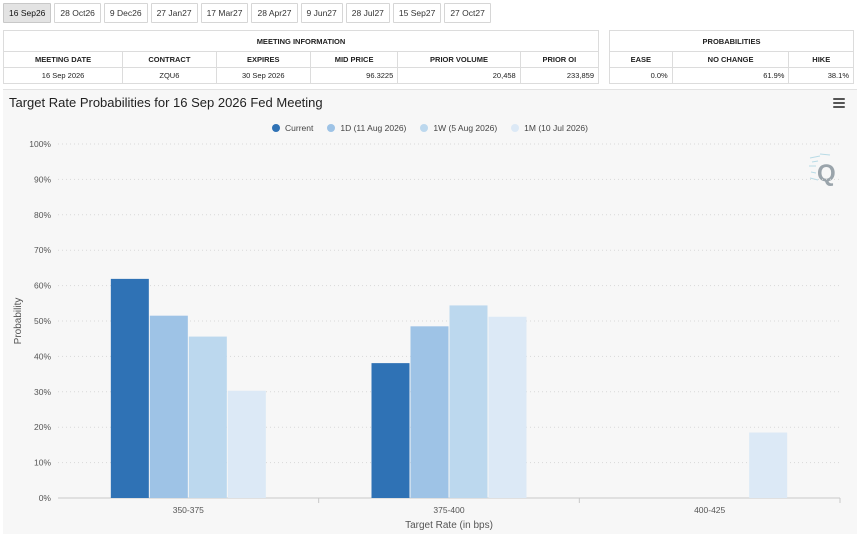  I want to click on y-tick-label: 40%, so click(42, 356).